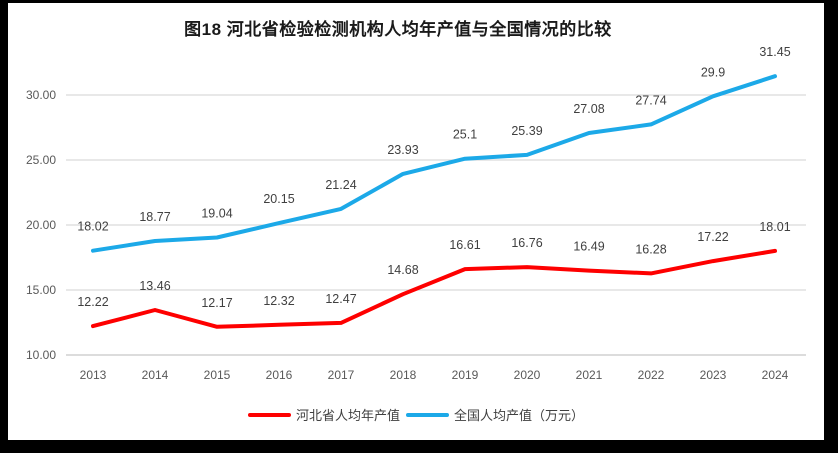  I want to click on x-axis-tick-label: 2020, so click(527, 375).